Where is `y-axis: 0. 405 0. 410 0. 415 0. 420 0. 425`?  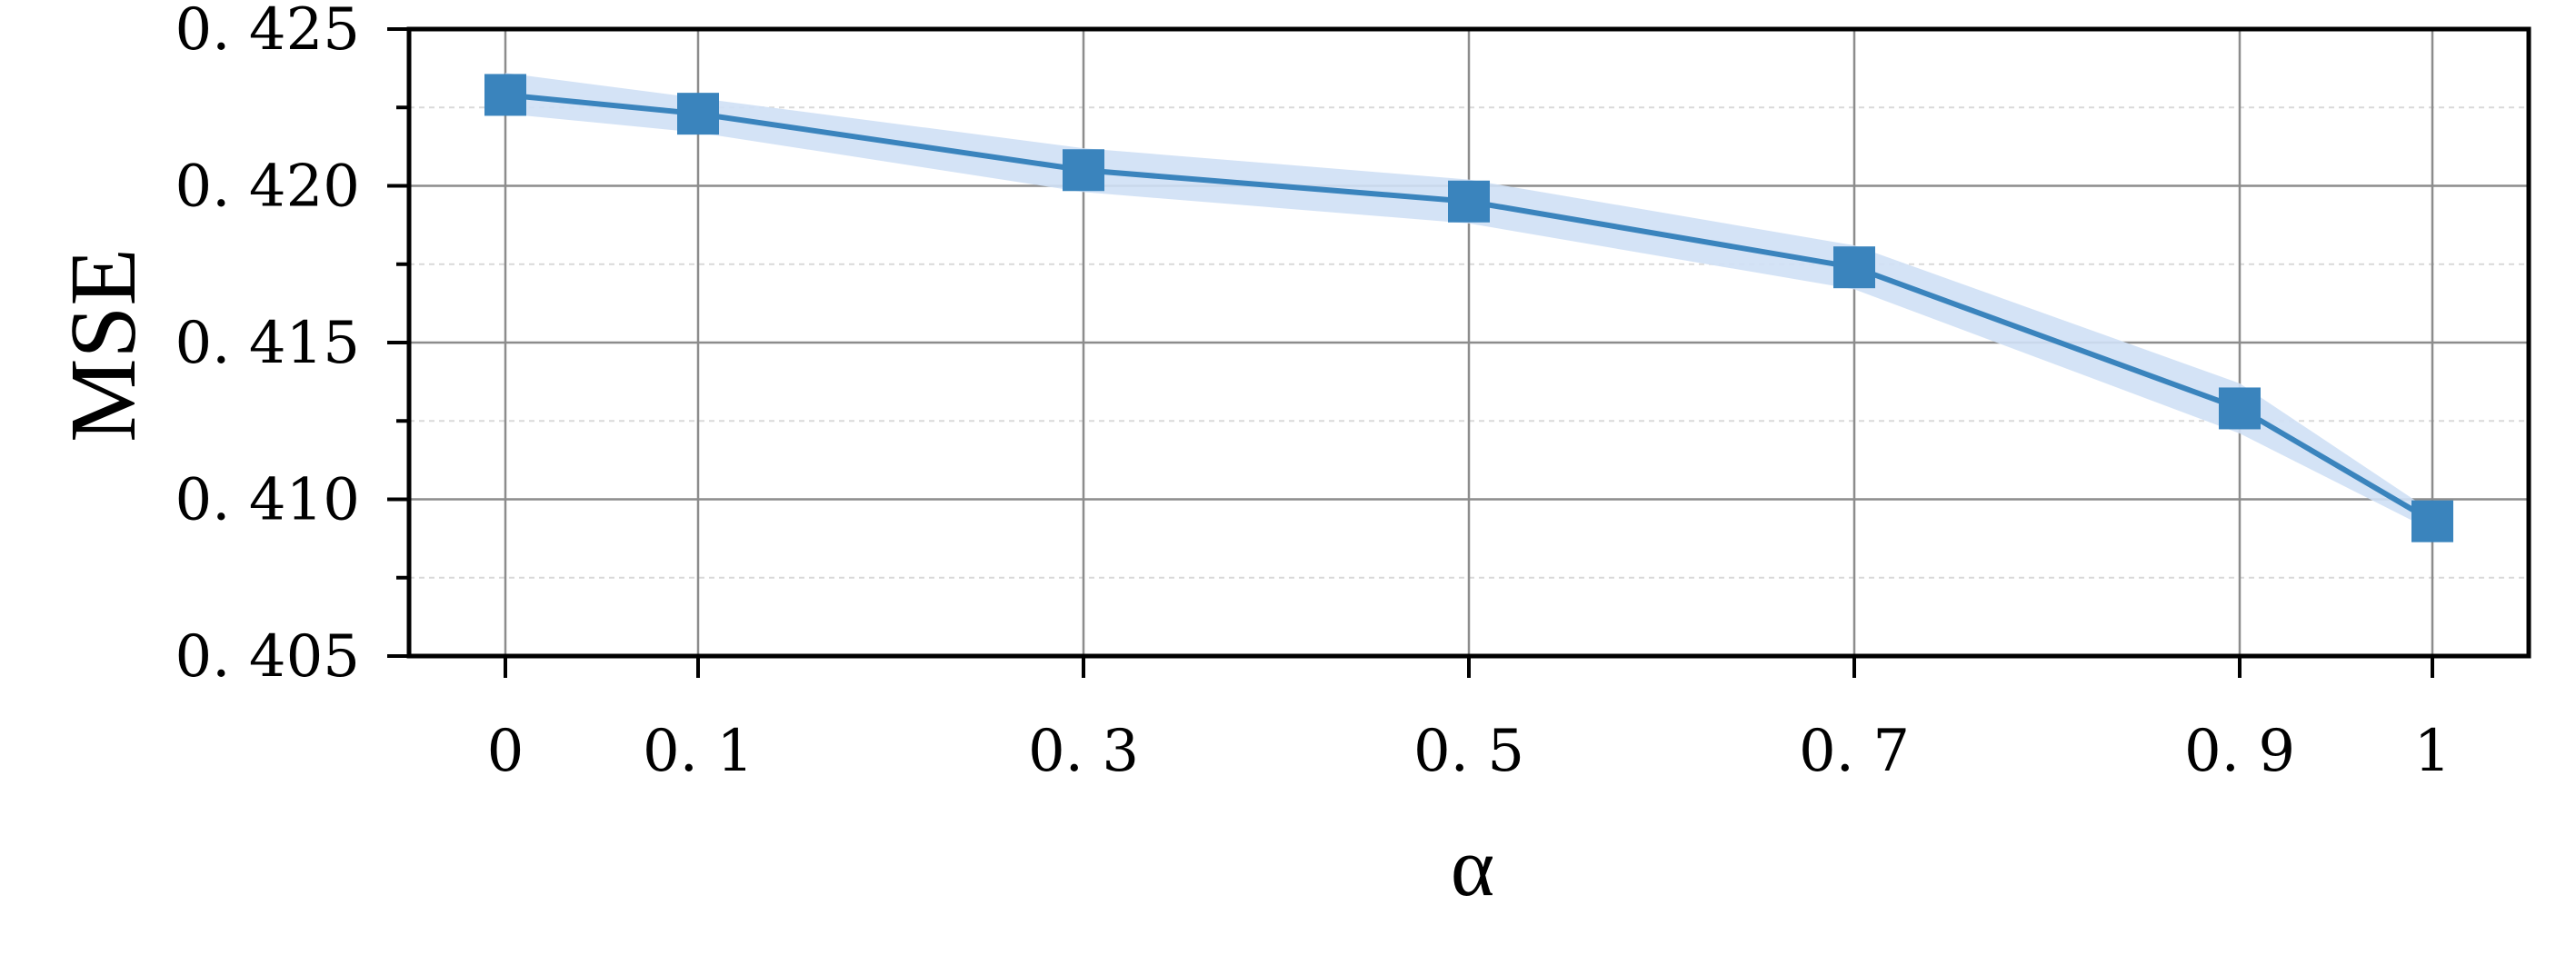
y-axis: 0. 405 0. 410 0. 415 0. 420 0. 425 is located at coordinates (292, 345).